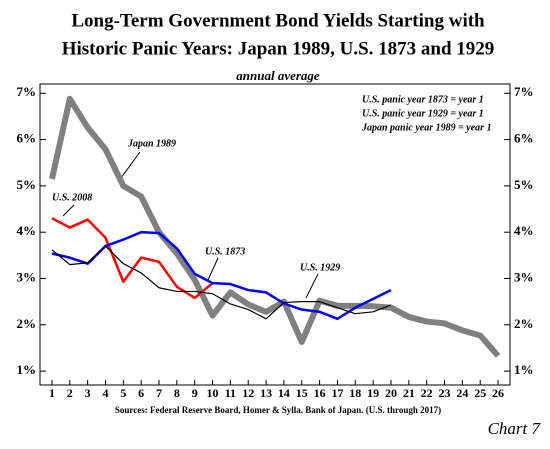 This screenshot has height=449, width=550. What do you see at coordinates (524, 276) in the screenshot?
I see `y2-tick-label: 3%` at bounding box center [524, 276].